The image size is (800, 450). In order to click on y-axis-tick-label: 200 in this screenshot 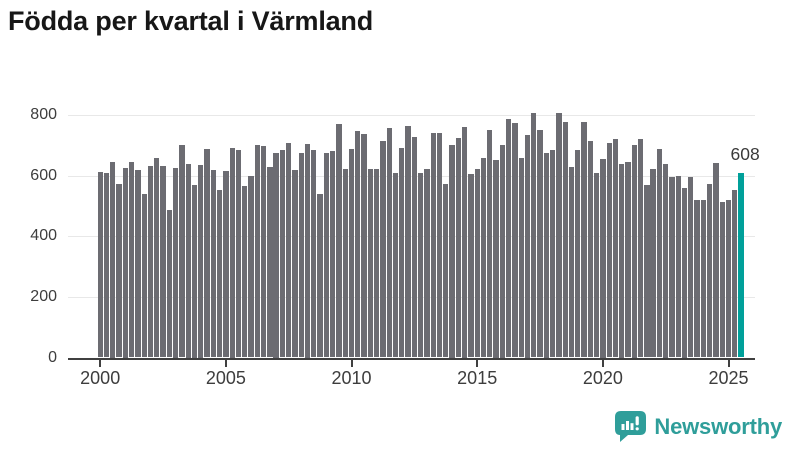, I will do `click(43, 296)`.